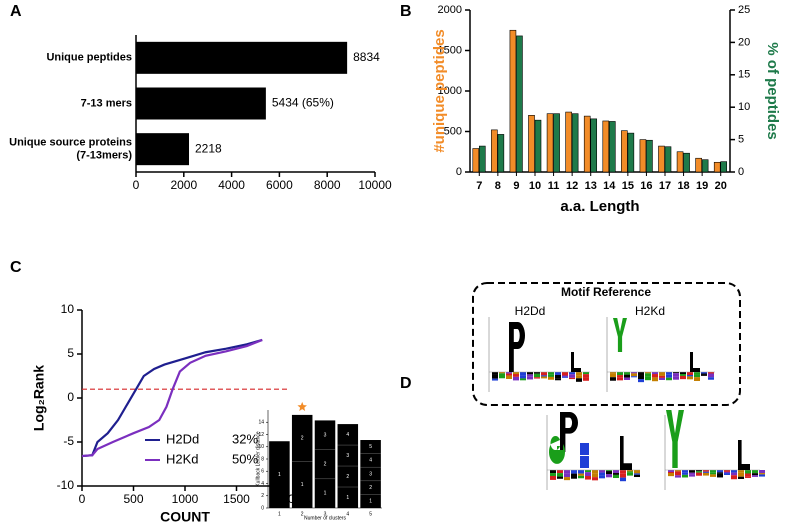  I want to click on y-tick-label: 500, so click(453, 131).